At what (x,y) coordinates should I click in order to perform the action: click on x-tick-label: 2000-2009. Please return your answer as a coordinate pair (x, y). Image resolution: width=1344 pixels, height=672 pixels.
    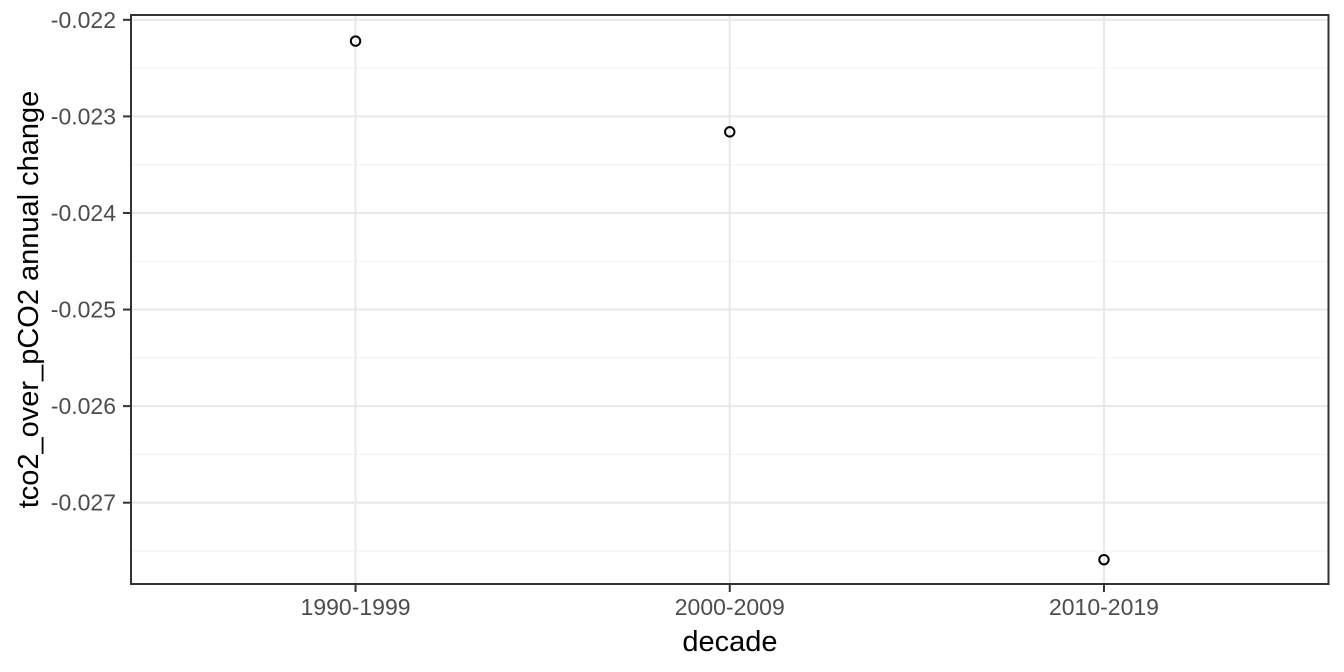
    Looking at the image, I should click on (730, 607).